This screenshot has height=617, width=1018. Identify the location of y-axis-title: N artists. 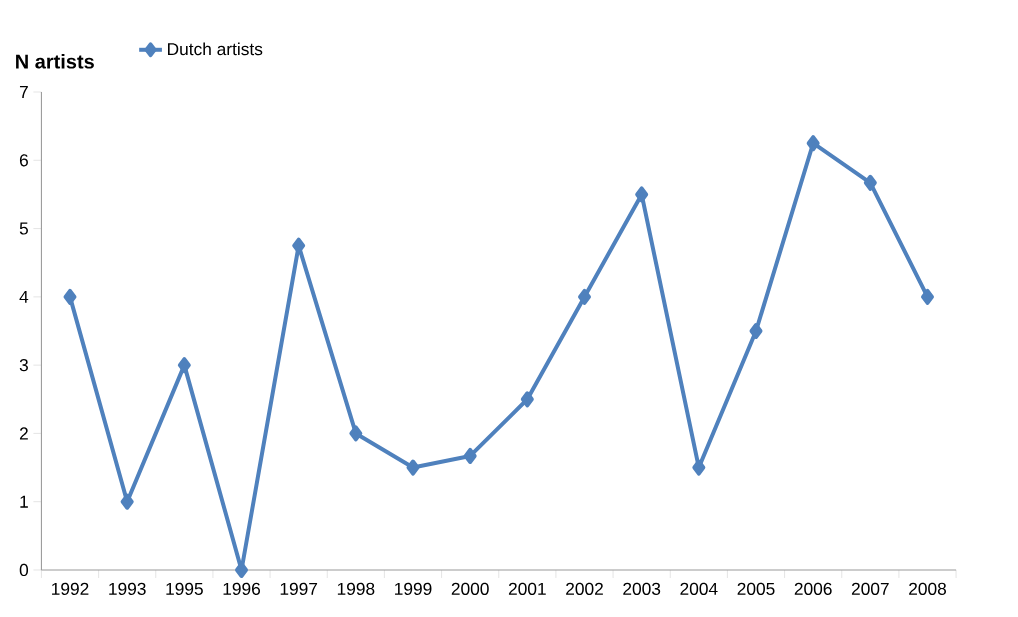
(55, 61).